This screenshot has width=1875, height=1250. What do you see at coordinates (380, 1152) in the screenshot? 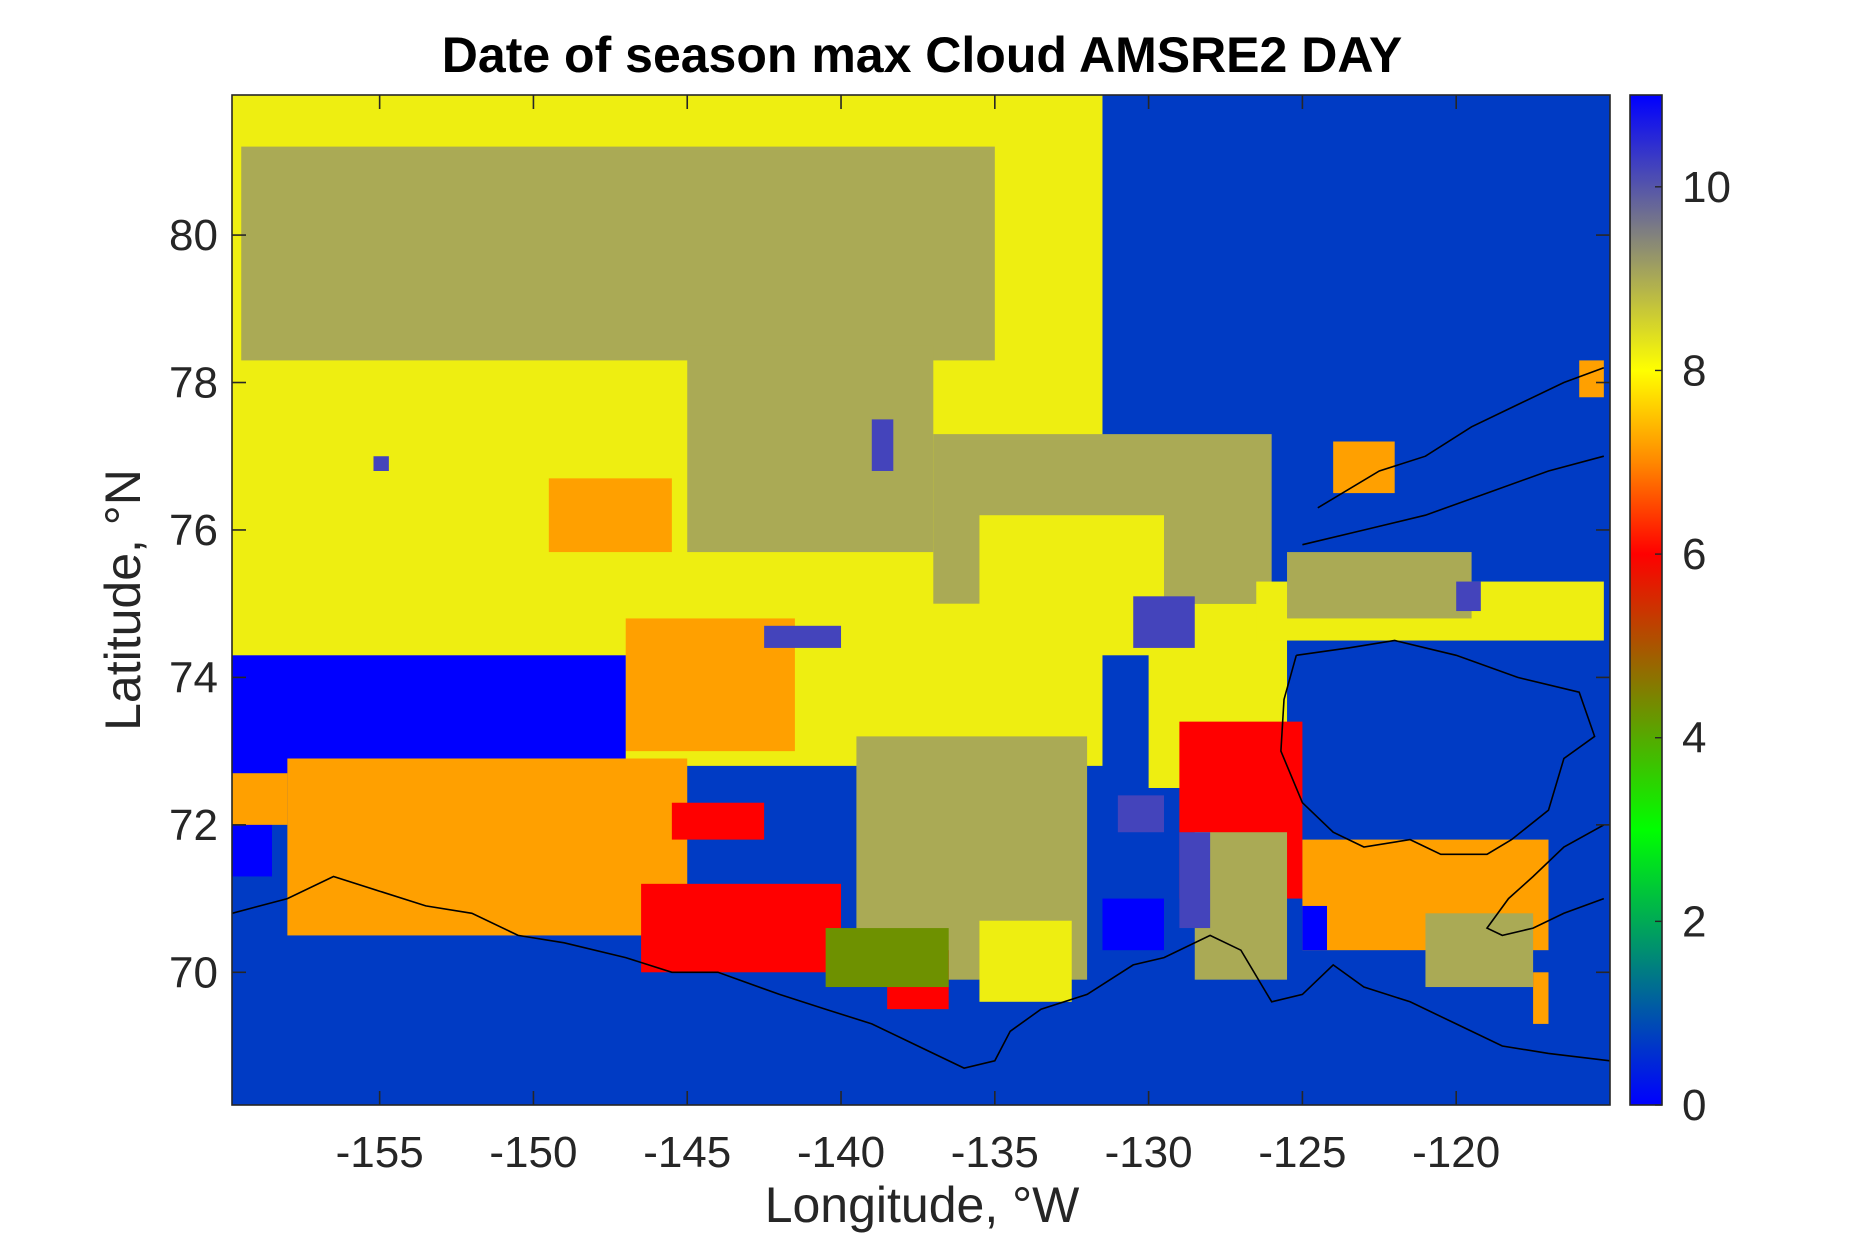
I see `x-tick-label: -155` at bounding box center [380, 1152].